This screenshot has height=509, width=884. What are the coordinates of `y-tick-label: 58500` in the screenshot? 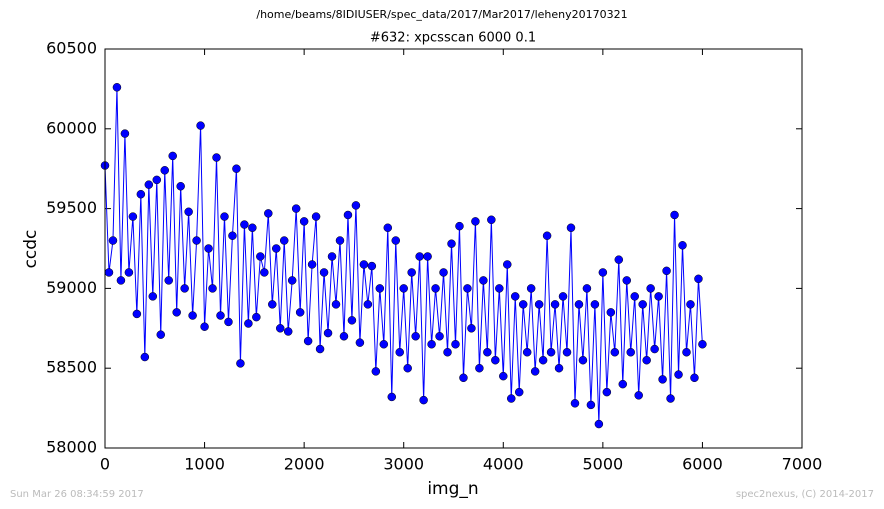 It's located at (71, 367).